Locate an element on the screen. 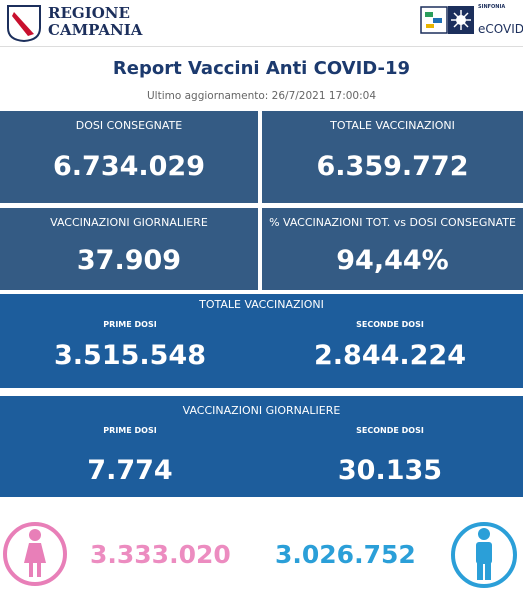 The width and height of the screenshot is (523, 600). tile: DOSI CONSEGNATE 6.734.029 is located at coordinates (129, 157).